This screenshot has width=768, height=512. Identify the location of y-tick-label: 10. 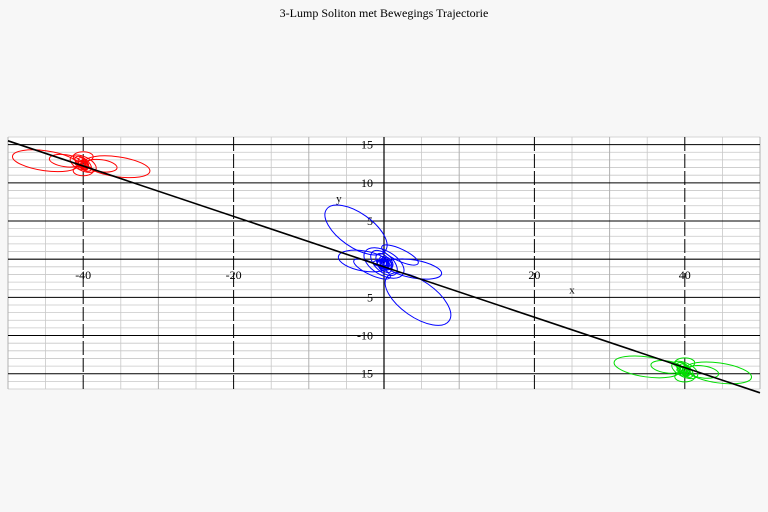
(367, 183).